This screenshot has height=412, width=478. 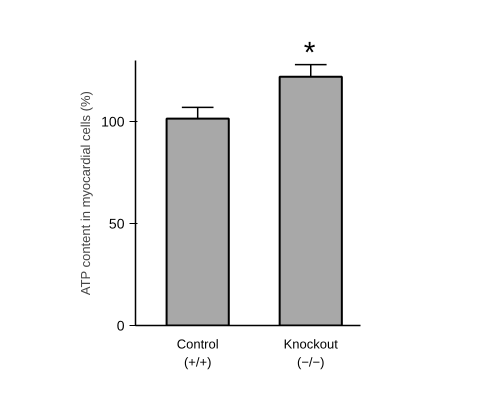 What do you see at coordinates (197, 353) in the screenshot?
I see `x-tick-label: Control (+/+)` at bounding box center [197, 353].